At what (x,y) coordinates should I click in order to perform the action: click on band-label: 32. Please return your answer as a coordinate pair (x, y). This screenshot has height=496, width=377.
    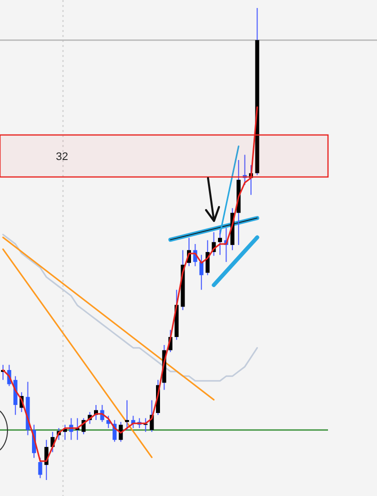
    Looking at the image, I should click on (62, 156).